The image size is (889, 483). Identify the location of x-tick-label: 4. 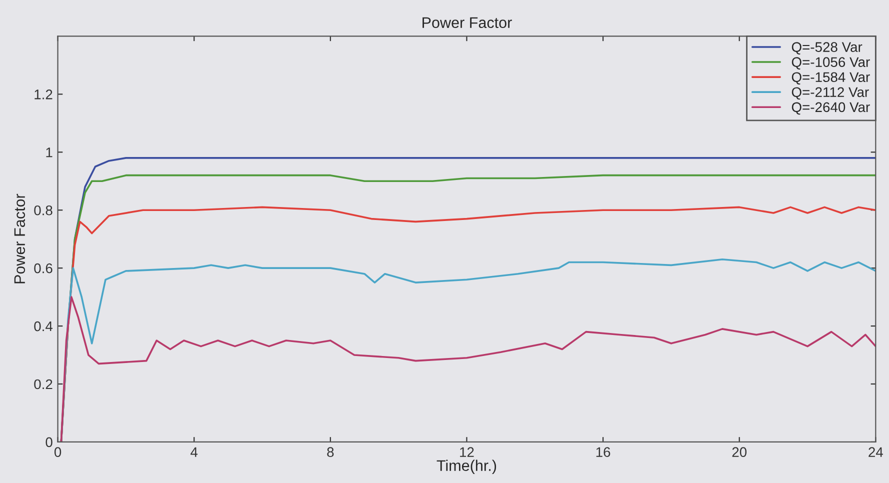
(194, 452).